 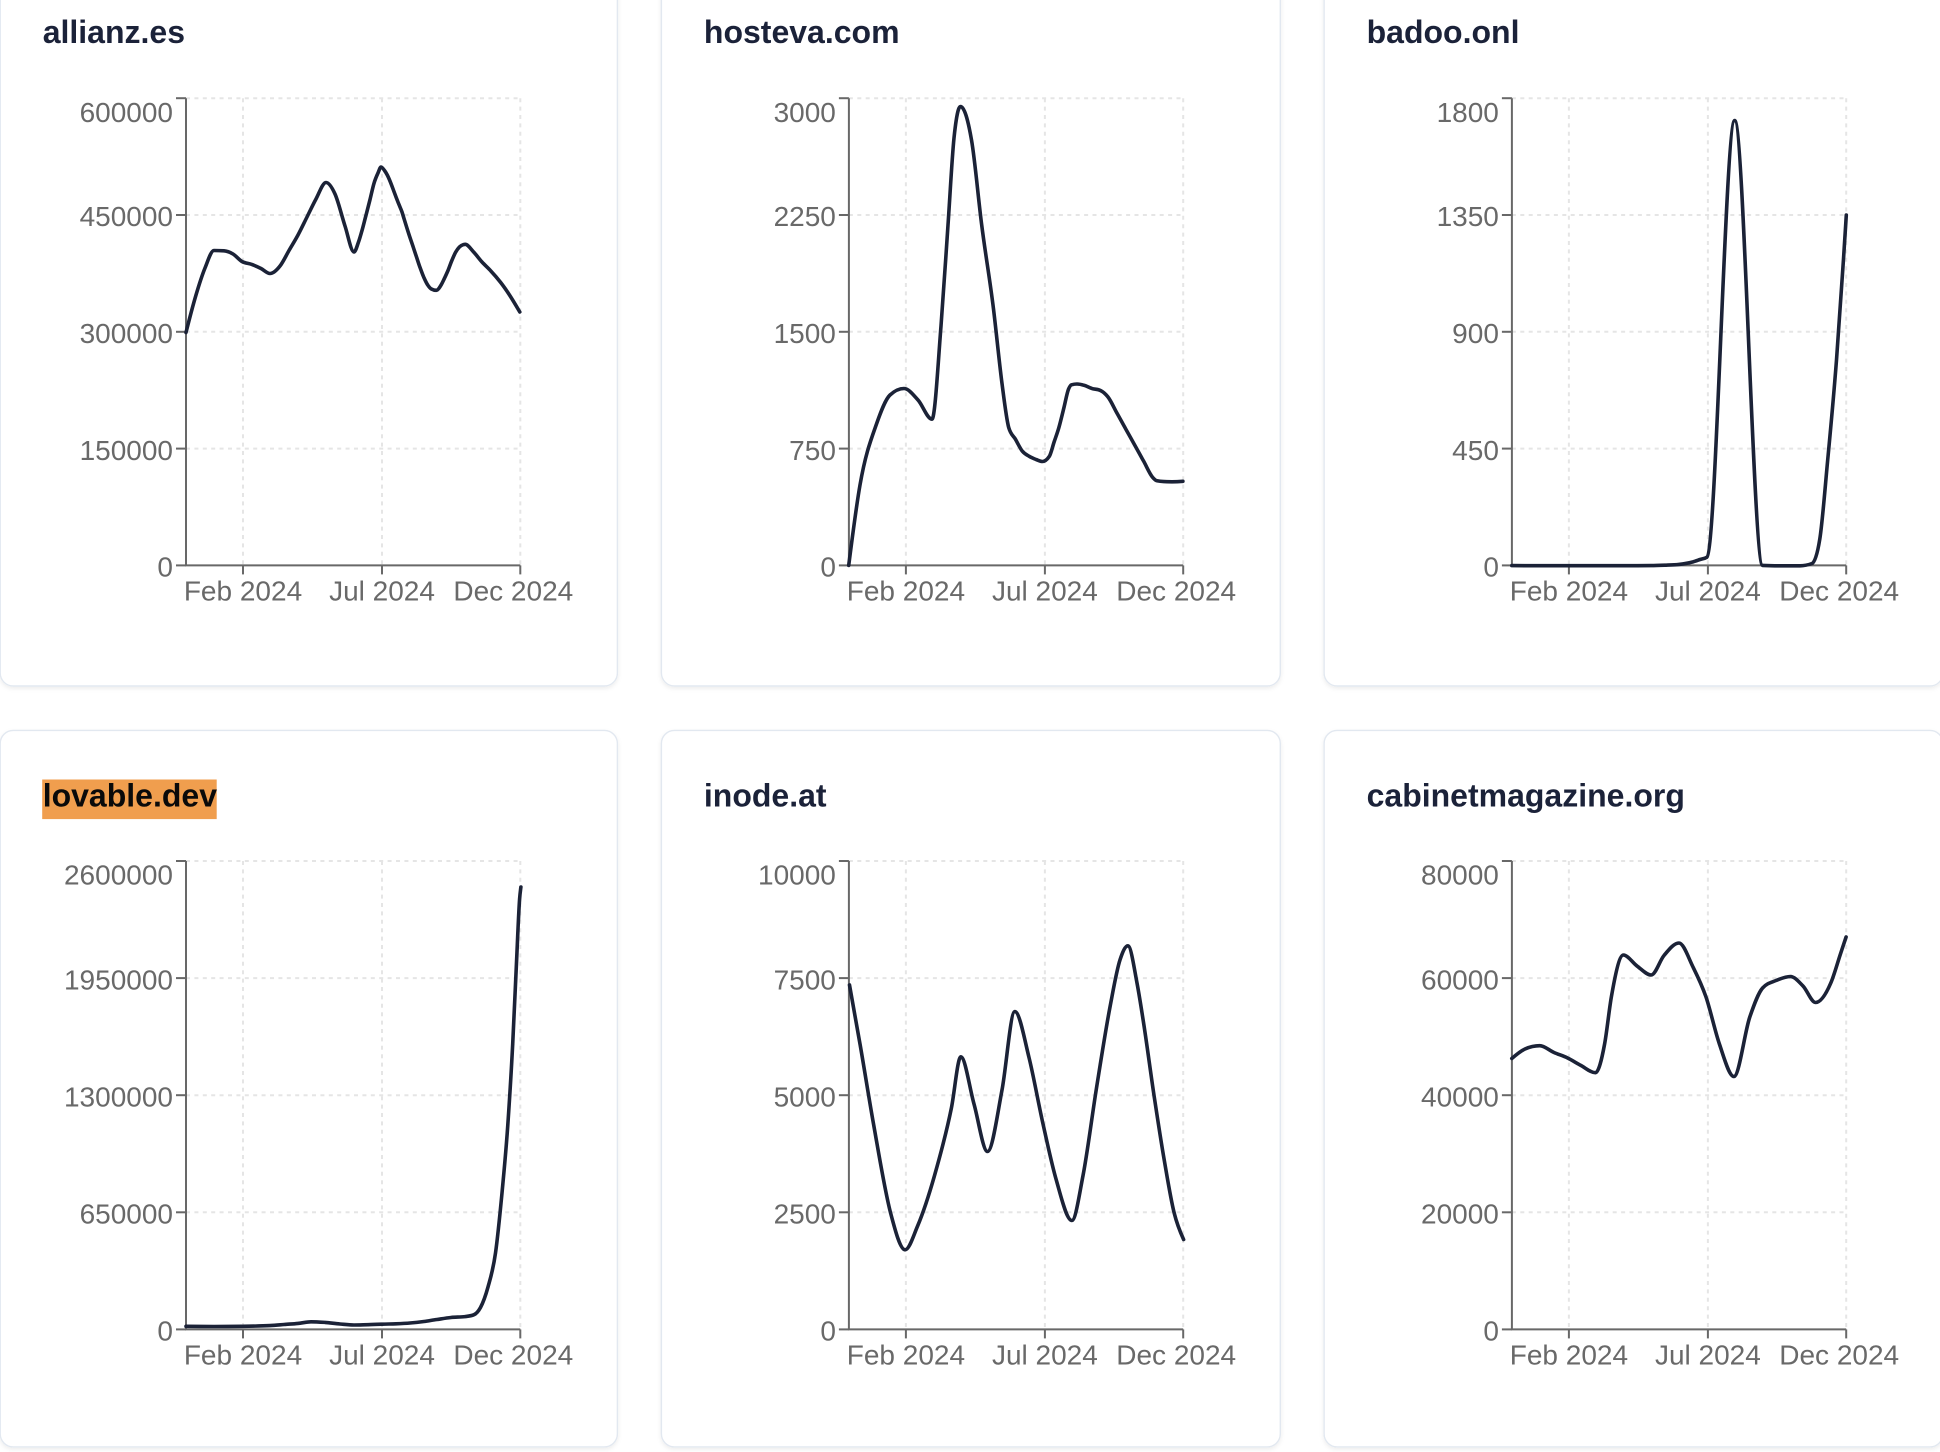 What do you see at coordinates (797, 875) in the screenshot?
I see `svg-text: 10000` at bounding box center [797, 875].